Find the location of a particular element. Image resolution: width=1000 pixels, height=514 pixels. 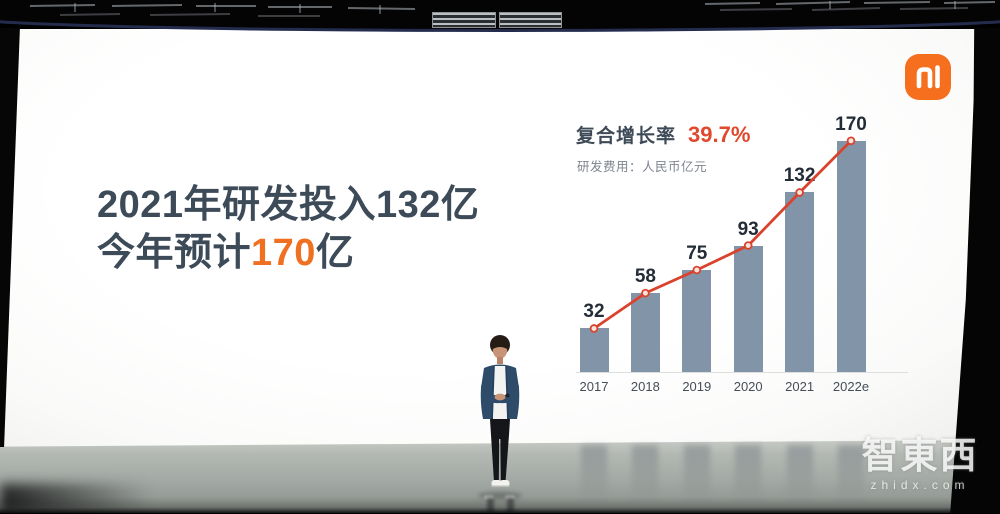

x-tick-label: 2021 is located at coordinates (800, 386).